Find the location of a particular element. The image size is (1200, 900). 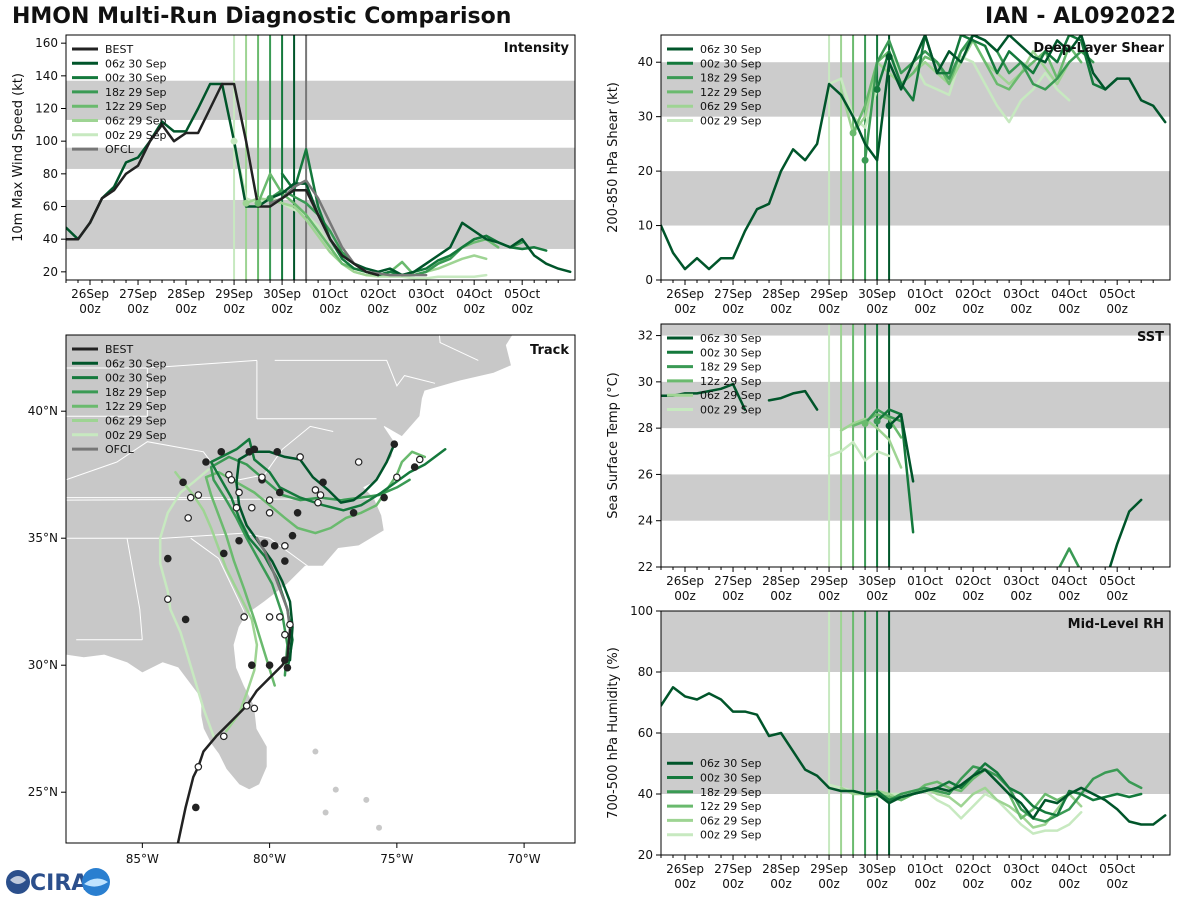

panel-title: Track is located at coordinates (549, 350).